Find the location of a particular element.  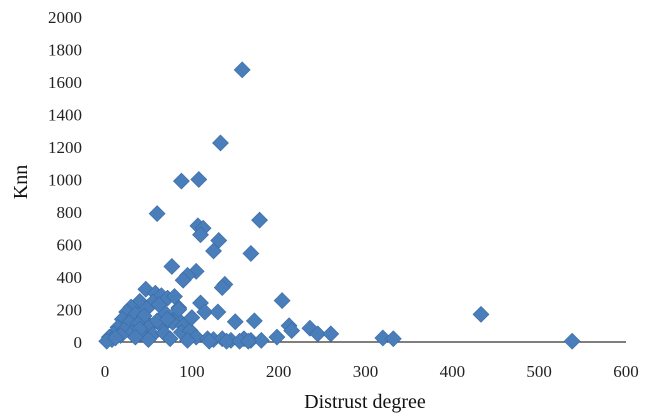

x-axis-title: Distrust degree is located at coordinates (365, 402).